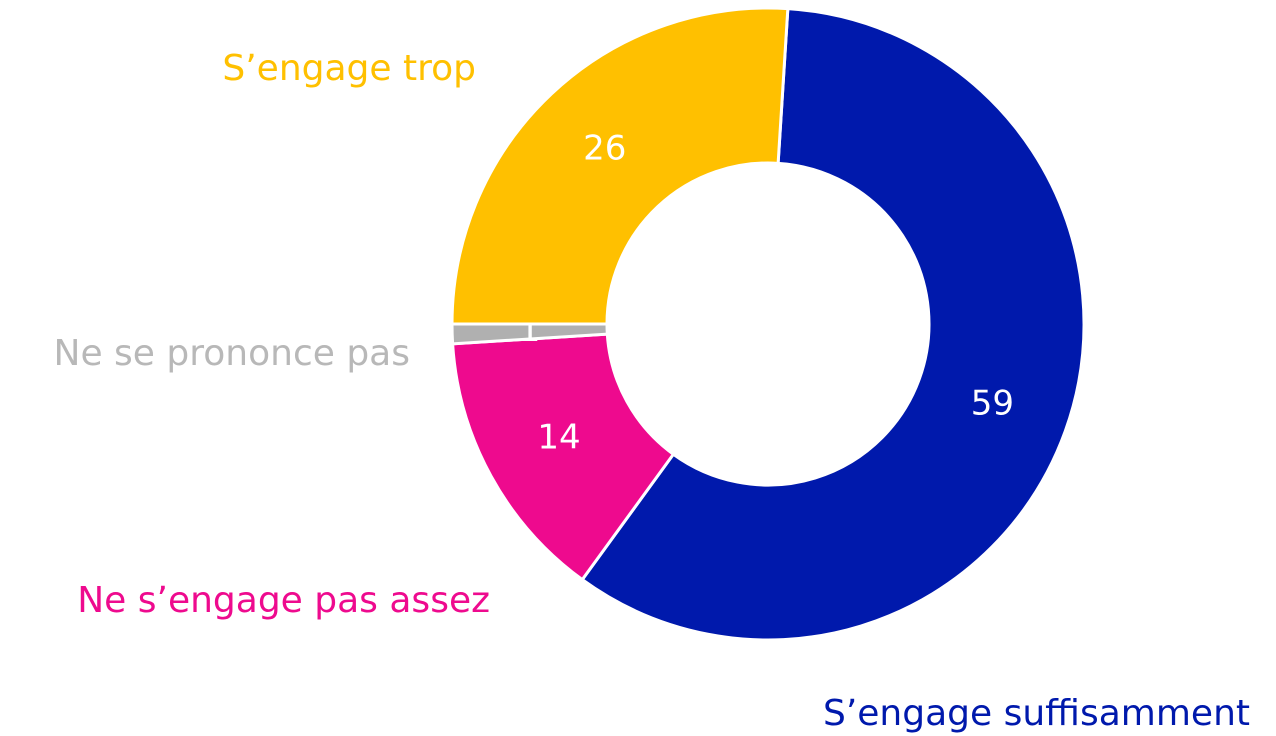 The image size is (1276, 736). Describe the element at coordinates (558, 437) in the screenshot. I see `value-label: 14` at that location.